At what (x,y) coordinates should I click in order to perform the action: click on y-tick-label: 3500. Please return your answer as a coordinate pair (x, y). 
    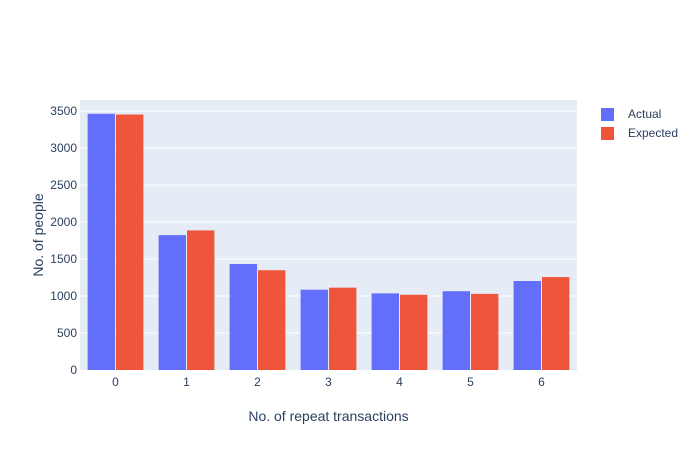
    Looking at the image, I should click on (63, 111).